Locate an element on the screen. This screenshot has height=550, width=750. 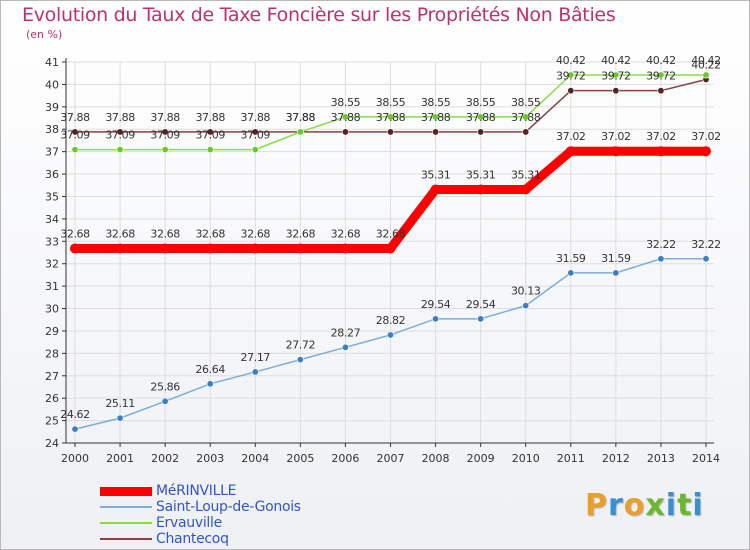
data-label: 28.27 is located at coordinates (346, 332).